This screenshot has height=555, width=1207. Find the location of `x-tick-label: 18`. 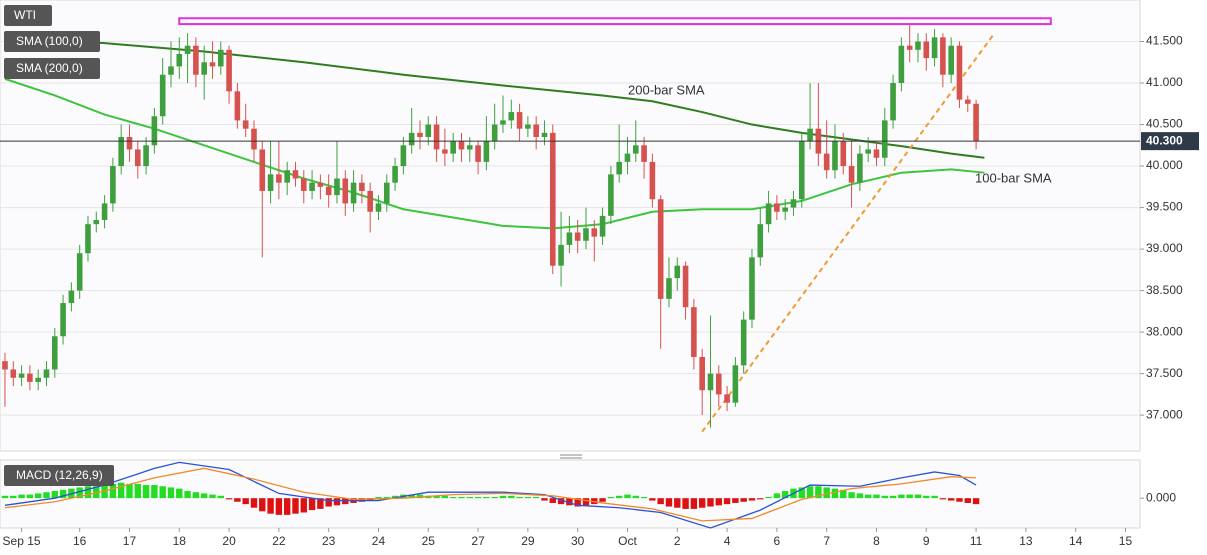

x-tick-label: 18 is located at coordinates (180, 541).